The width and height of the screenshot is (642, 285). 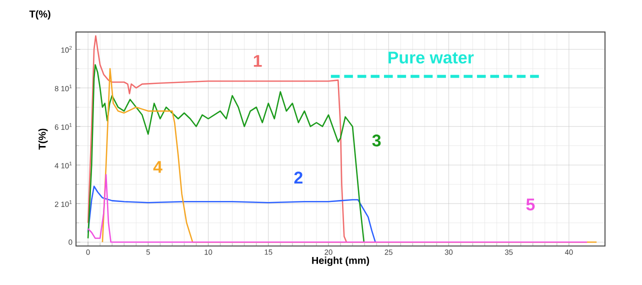 I want to click on series-label: 5, so click(x=530, y=204).